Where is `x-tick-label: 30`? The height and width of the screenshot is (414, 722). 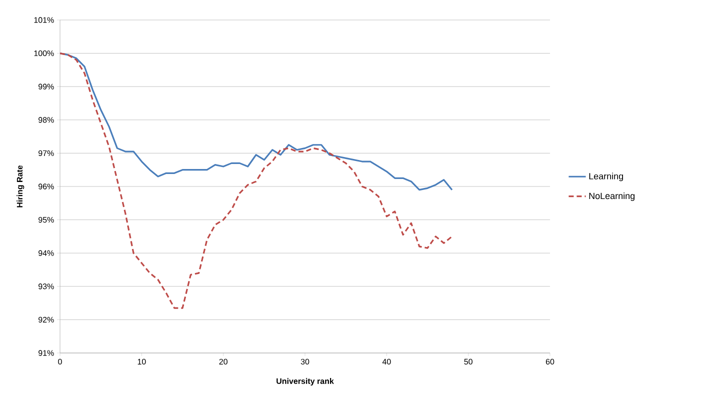 x-tick-label: 30 is located at coordinates (305, 361).